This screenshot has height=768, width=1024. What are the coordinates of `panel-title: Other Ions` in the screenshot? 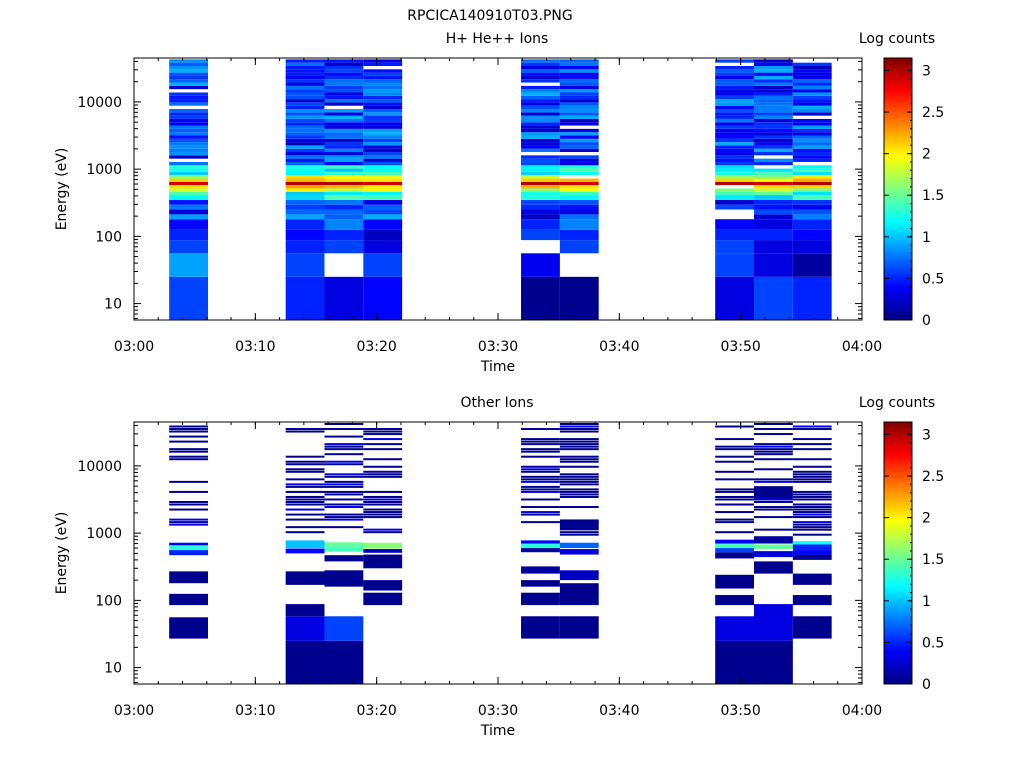 It's located at (496, 403).